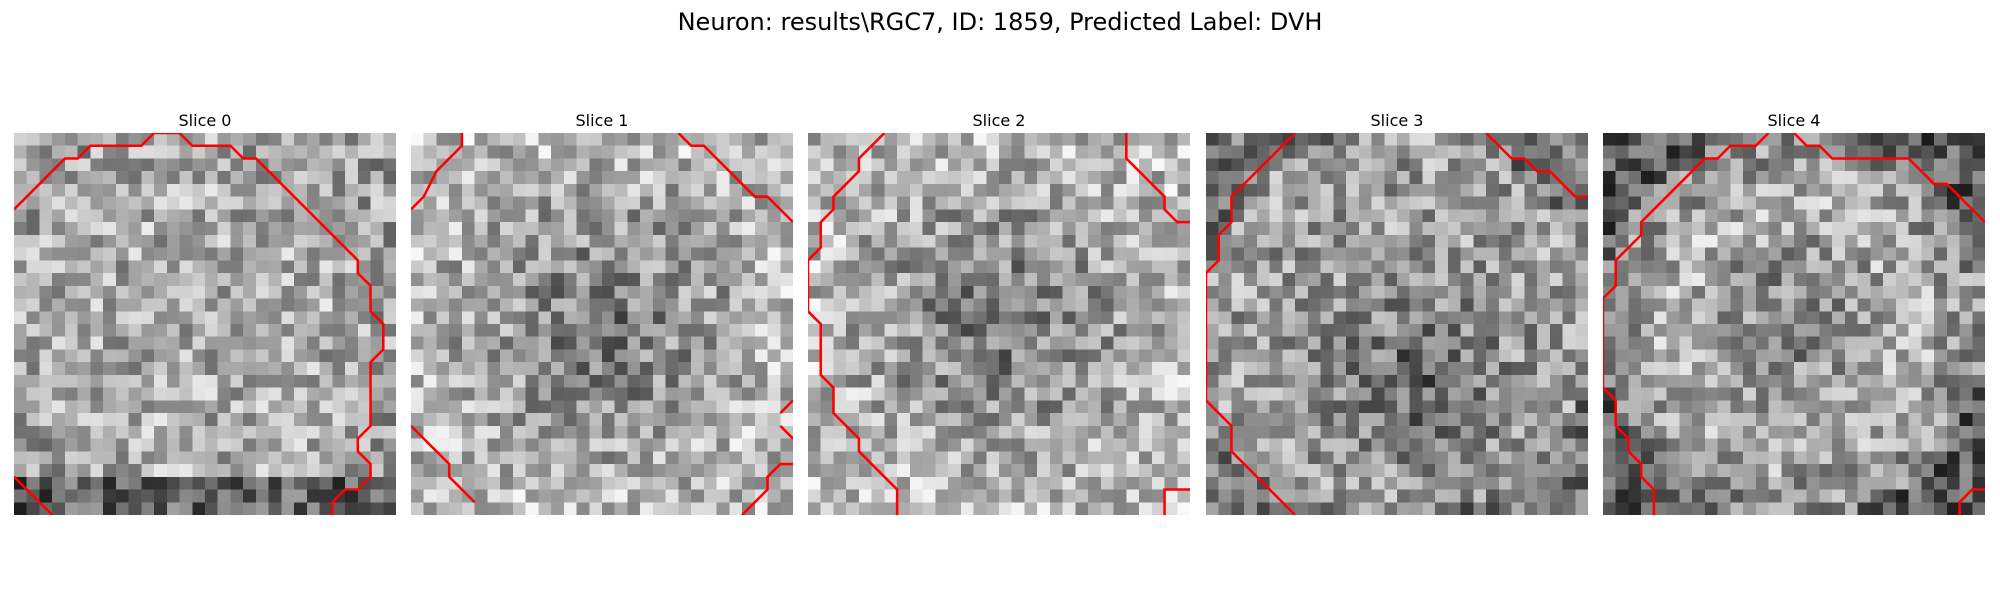 Image resolution: width=2000 pixels, height=600 pixels. What do you see at coordinates (1794, 120) in the screenshot?
I see `slice-title: Slice 4` at bounding box center [1794, 120].